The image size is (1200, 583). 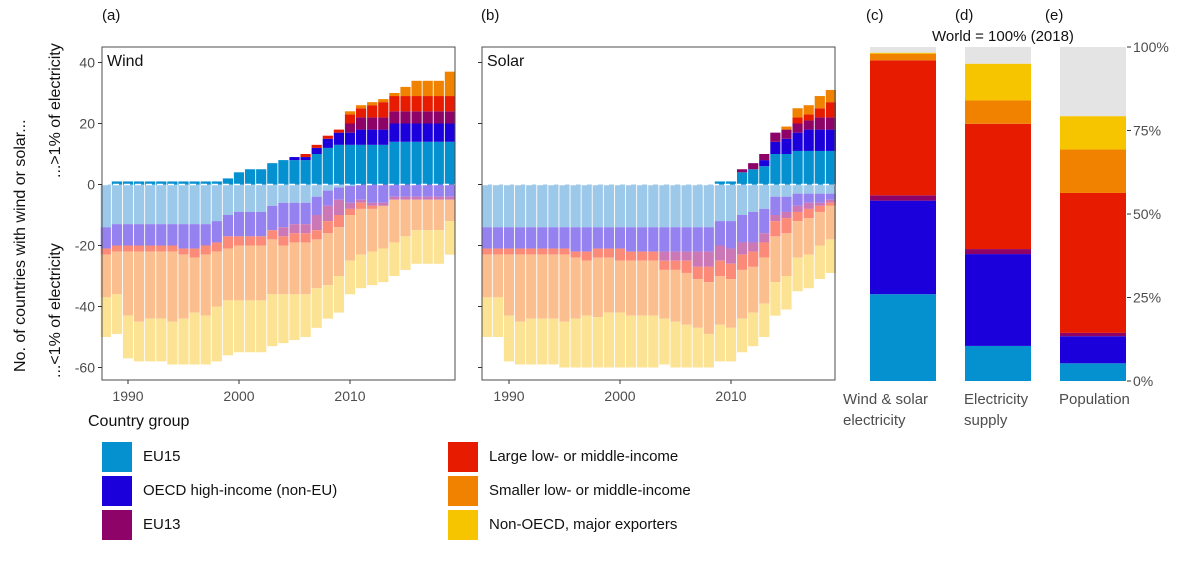 What do you see at coordinates (316, 205) in the screenshot?
I see `bar-oecd-below-2007` at bounding box center [316, 205].